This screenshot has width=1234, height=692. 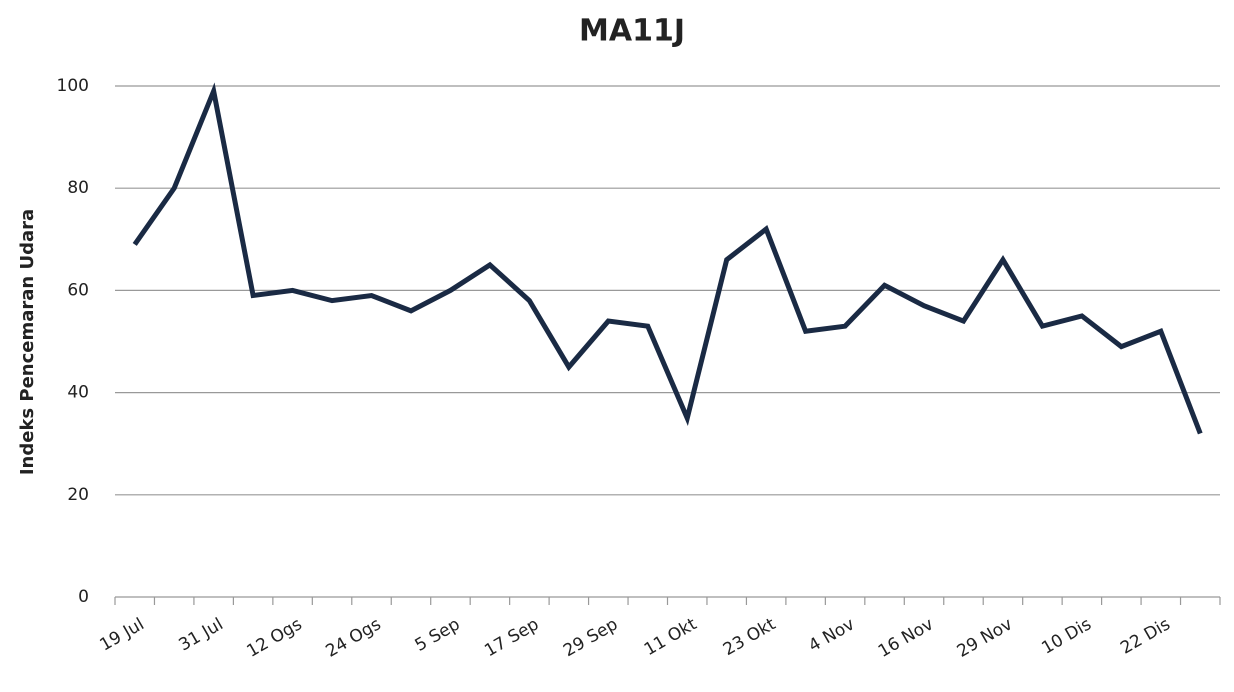 What do you see at coordinates (275, 637) in the screenshot?
I see `x-tick-label: 12 Ogs` at bounding box center [275, 637].